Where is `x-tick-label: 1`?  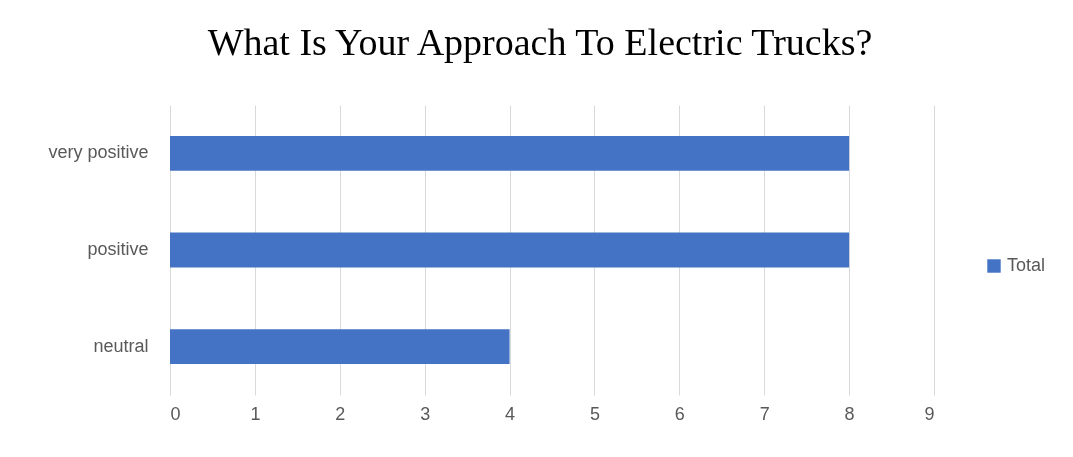 x-tick-label: 1 is located at coordinates (255, 413).